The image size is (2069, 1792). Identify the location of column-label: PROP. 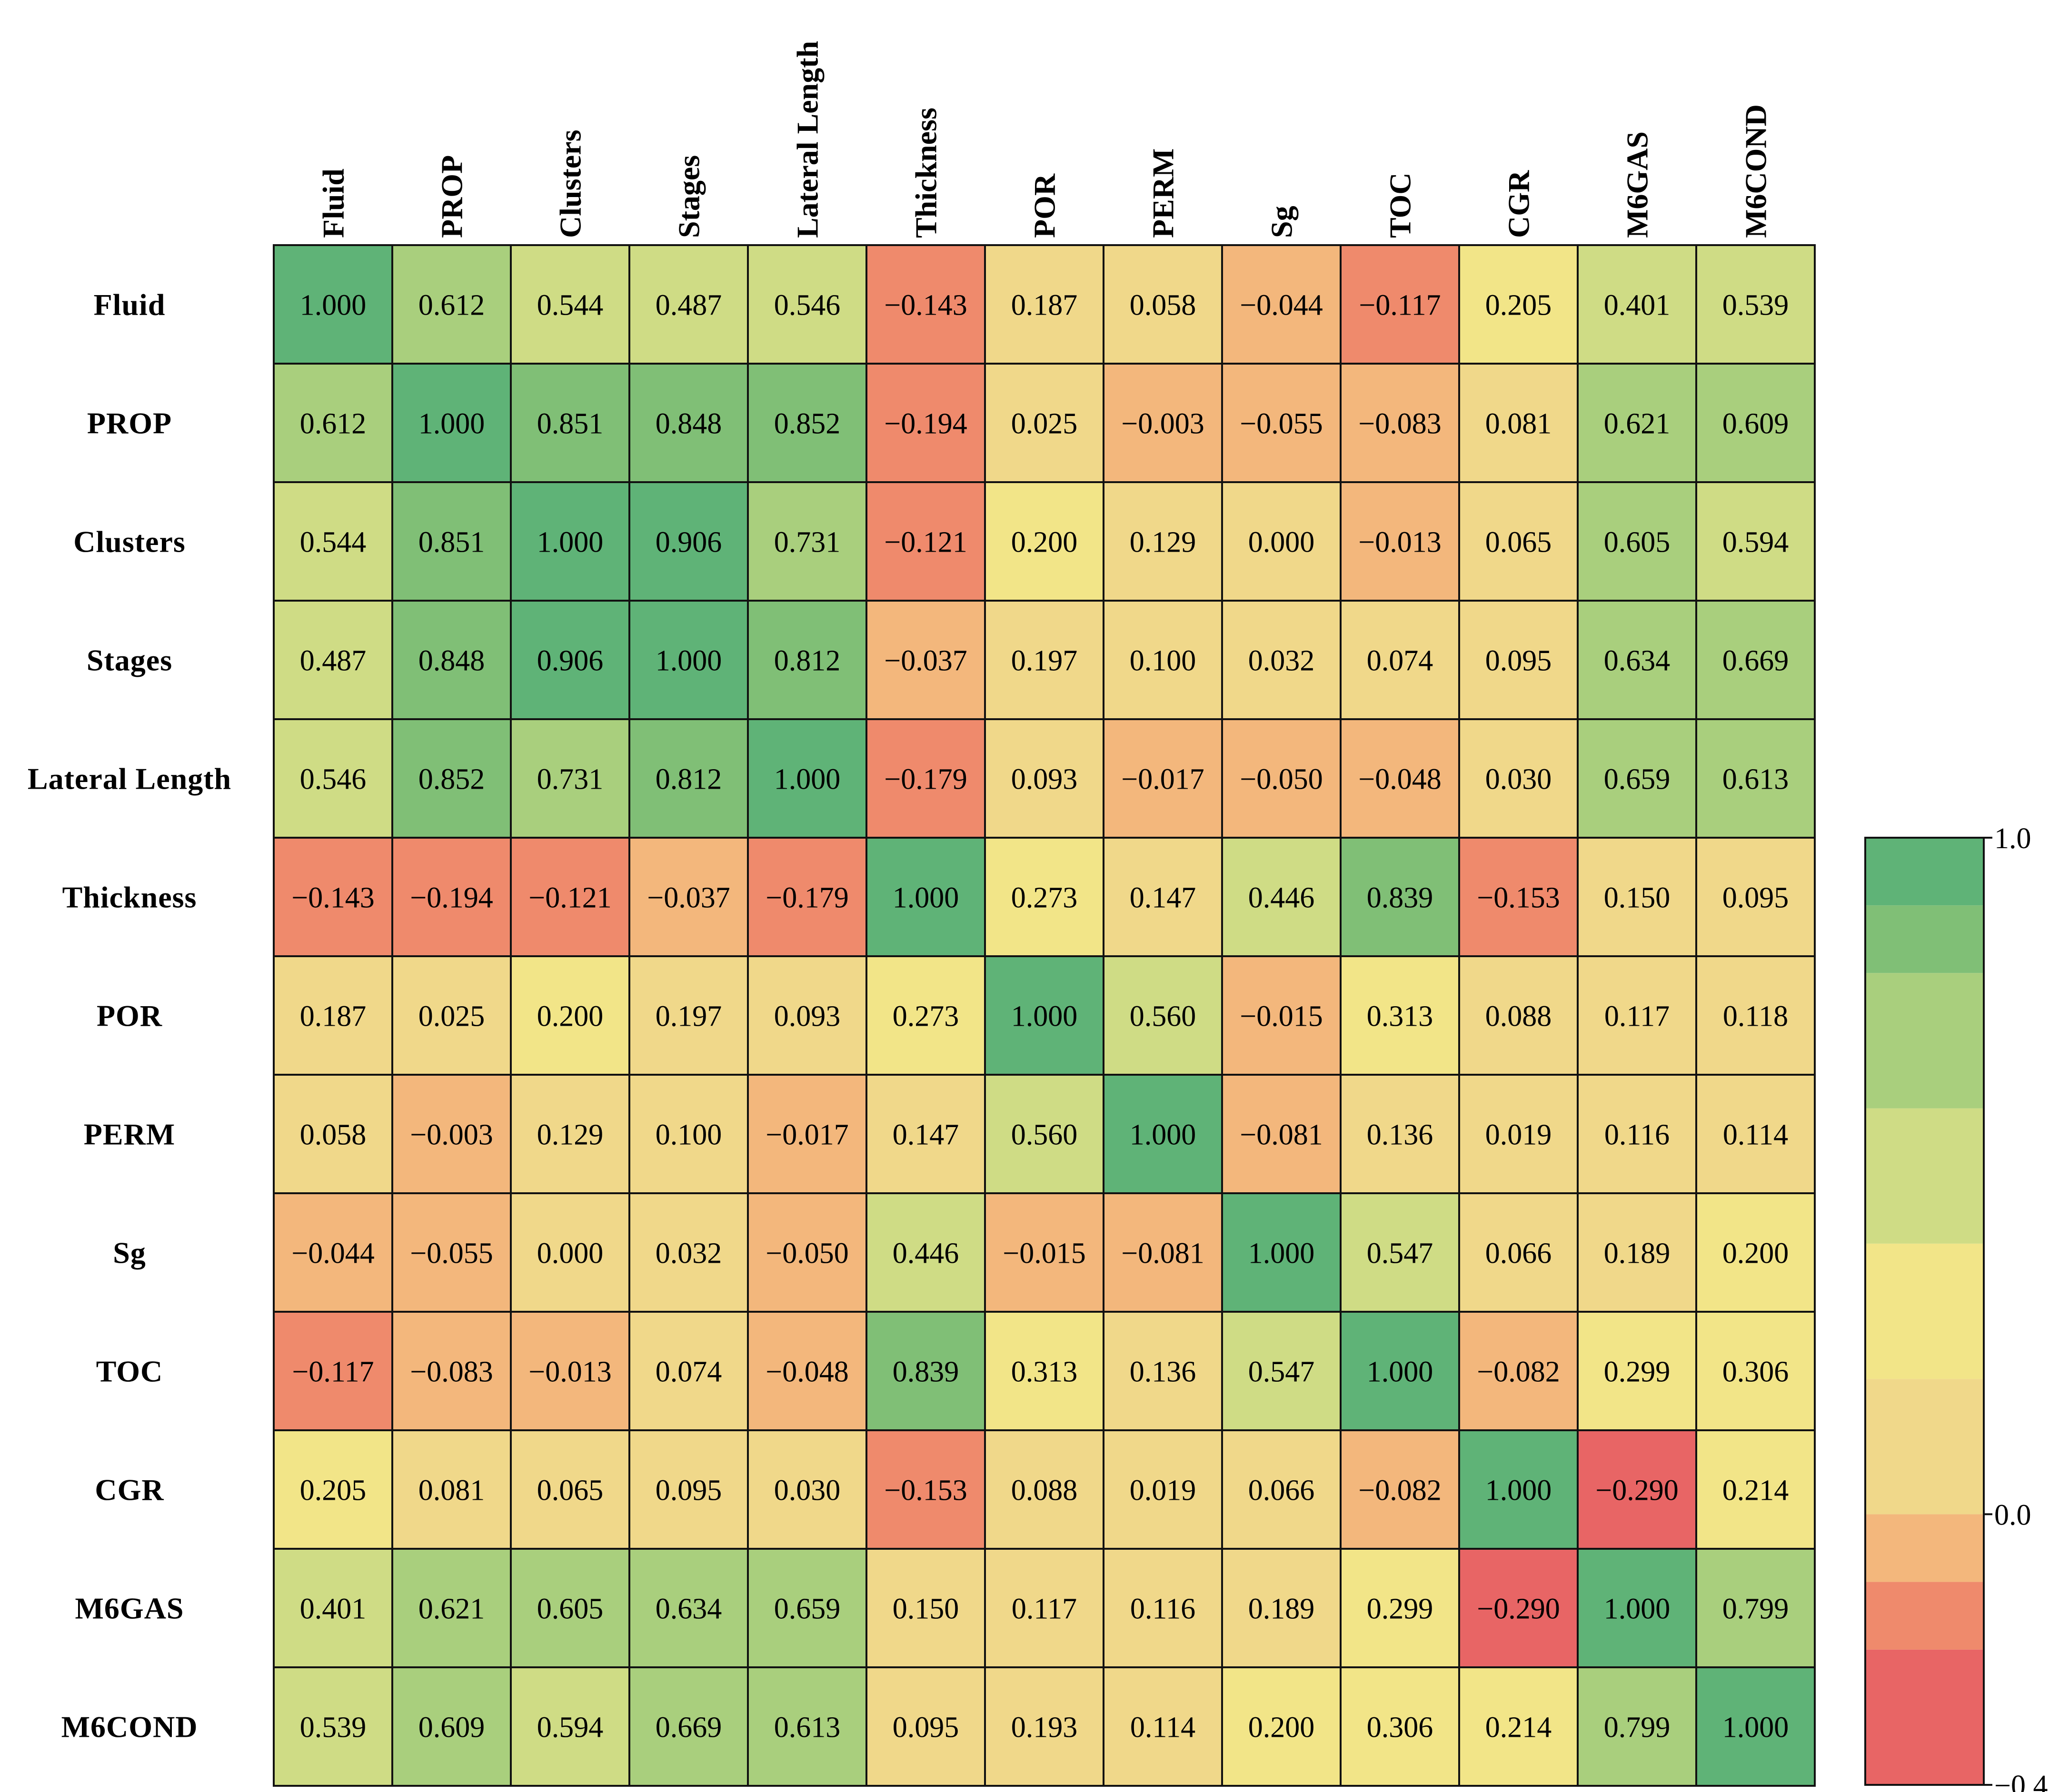
(452, 197).